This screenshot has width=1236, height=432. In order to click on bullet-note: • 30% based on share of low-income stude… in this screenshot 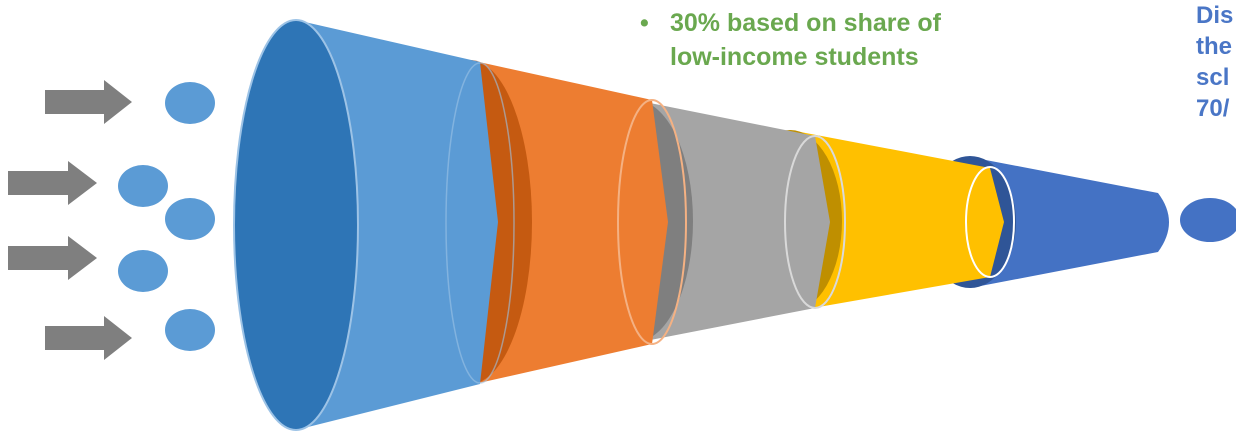, I will do `click(850, 40)`.